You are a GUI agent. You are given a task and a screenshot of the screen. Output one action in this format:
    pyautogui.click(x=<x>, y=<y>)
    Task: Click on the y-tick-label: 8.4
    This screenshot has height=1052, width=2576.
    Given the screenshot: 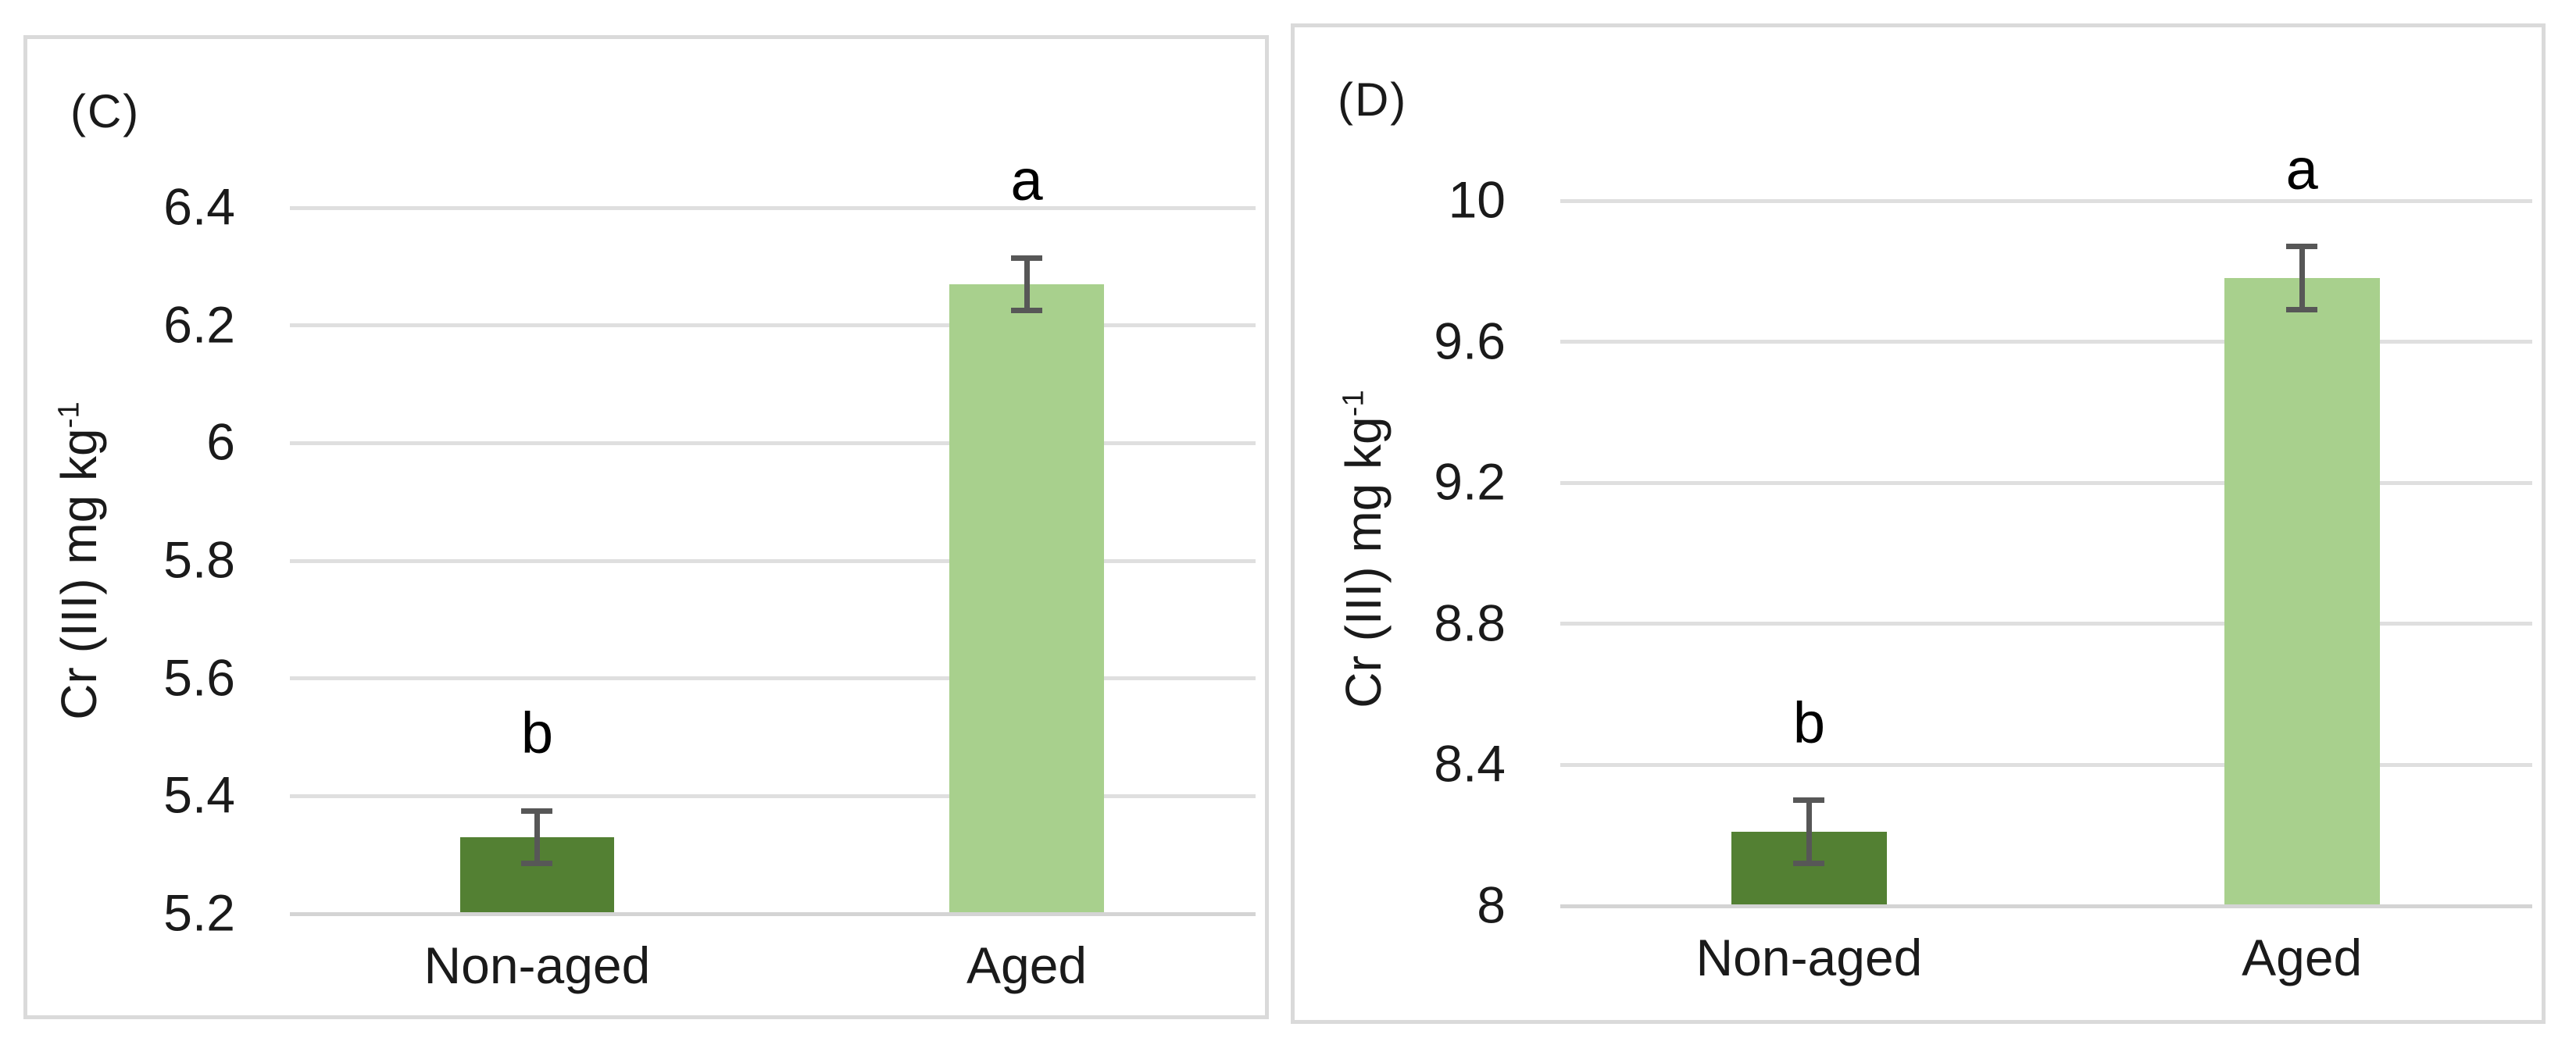 What is the action you would take?
    pyautogui.click(x=1470, y=763)
    